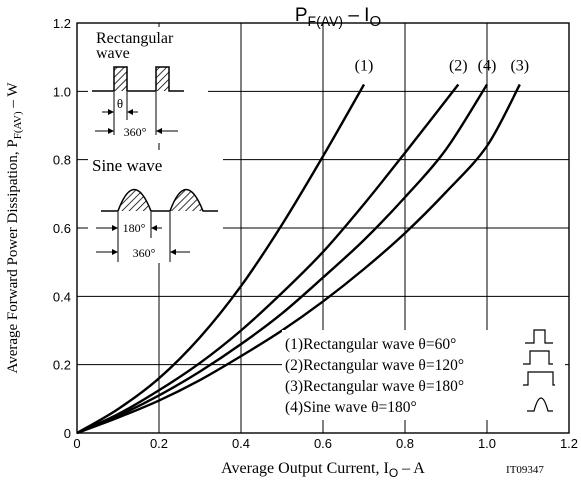  Describe the element at coordinates (115, 228) in the screenshot. I see `half-arrowhead-left` at that location.